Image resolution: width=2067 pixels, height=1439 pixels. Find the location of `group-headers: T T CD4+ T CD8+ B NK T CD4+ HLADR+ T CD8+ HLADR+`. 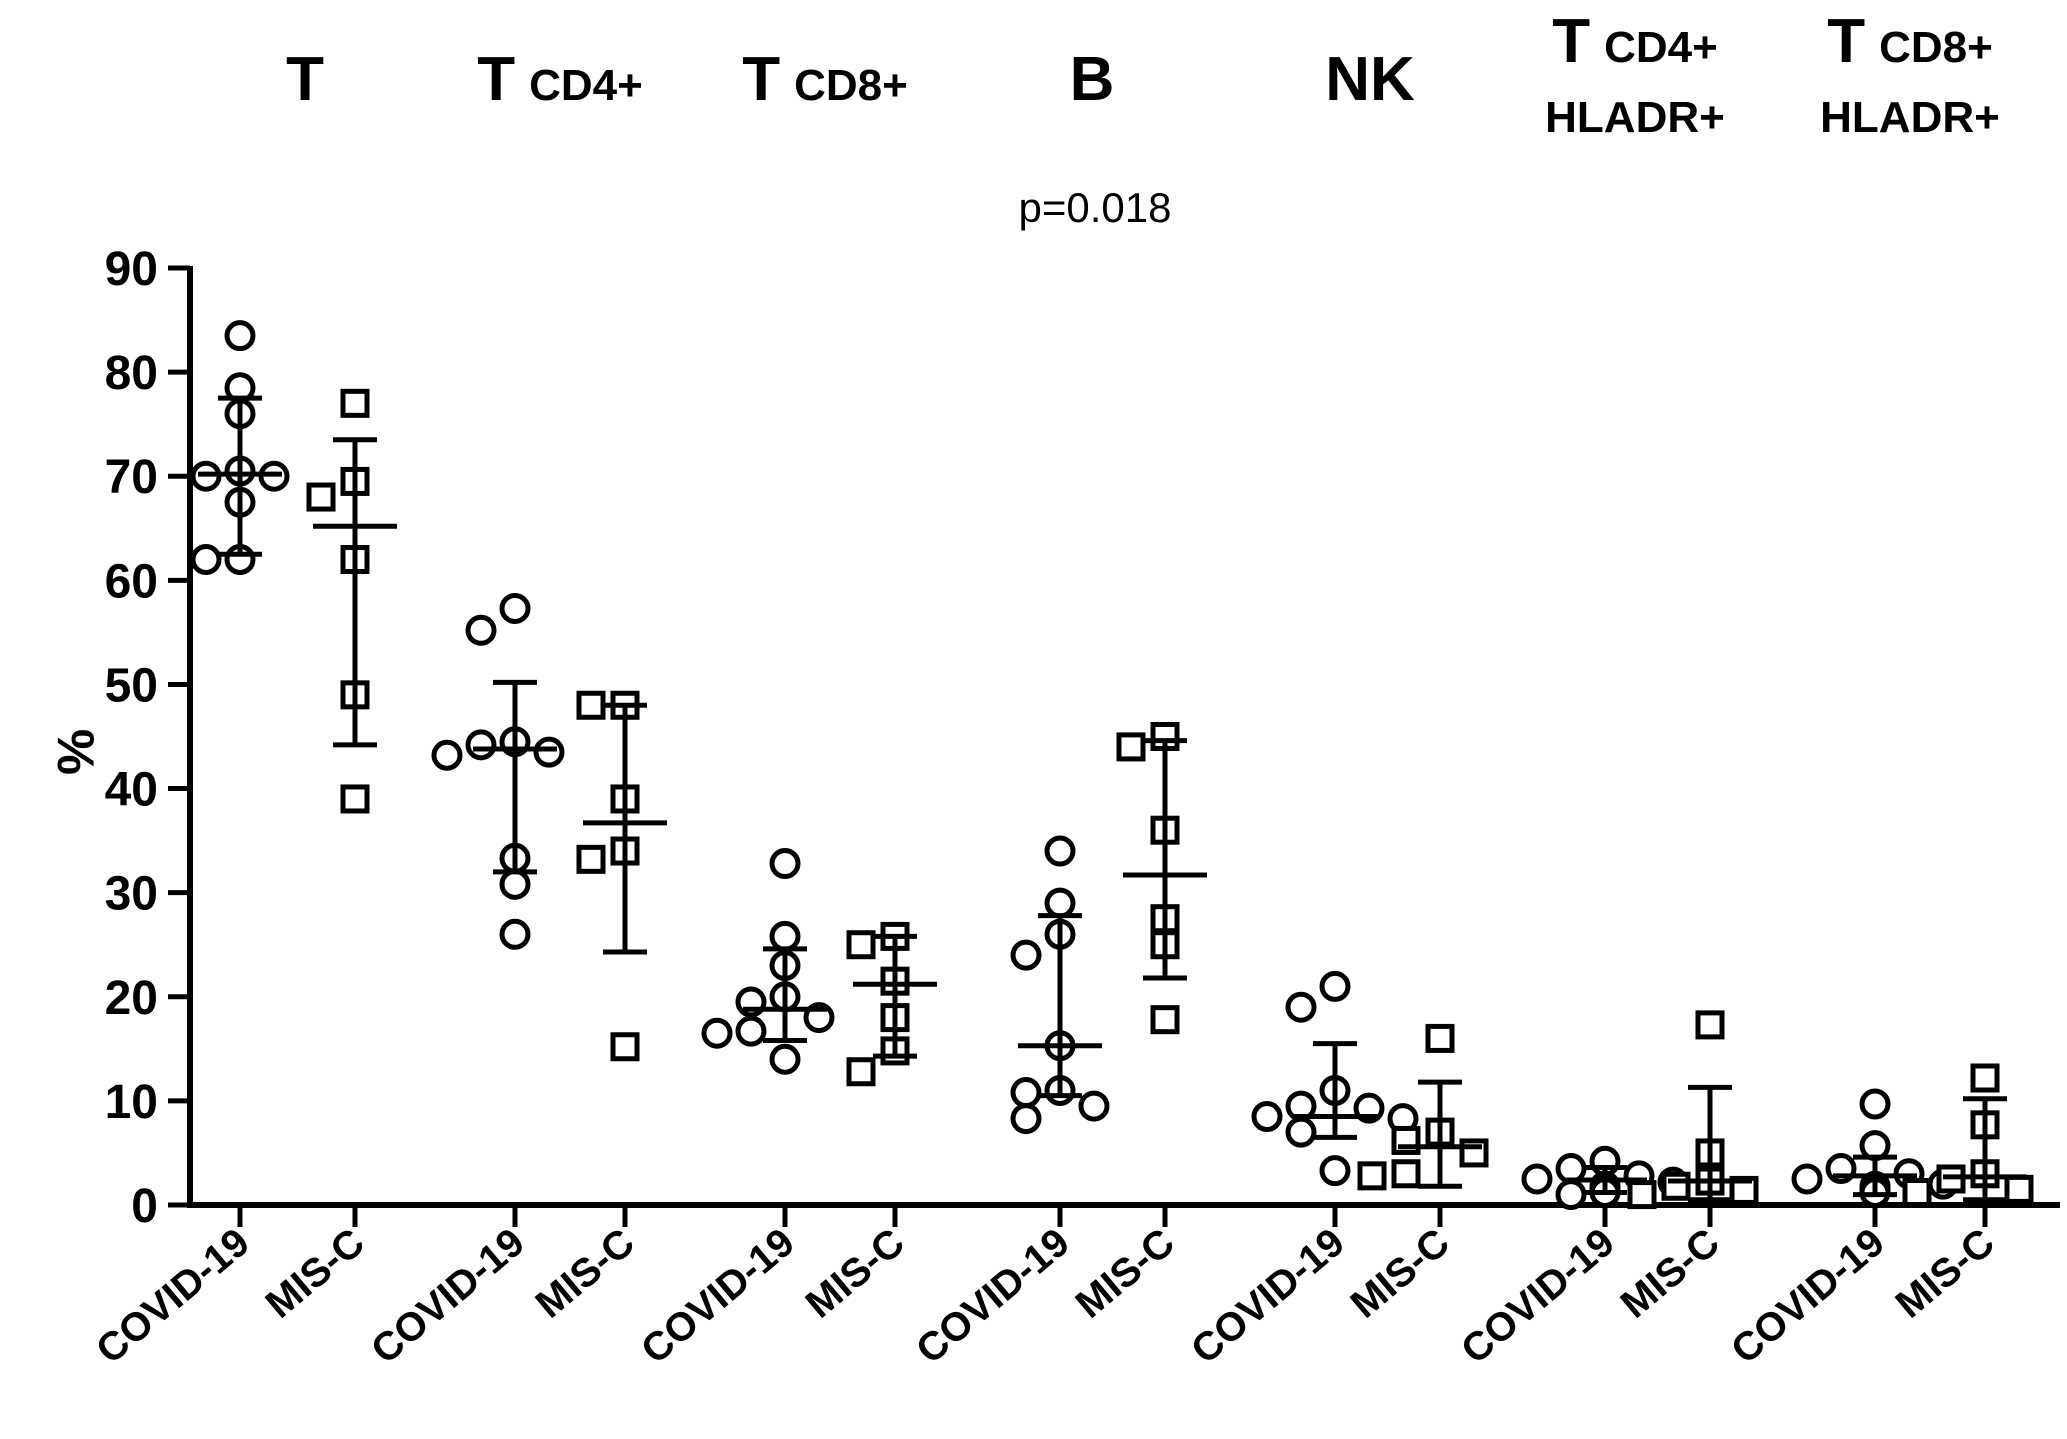

group-headers: T T CD4+ T CD8+ B NK T CD4+ HLADR+ T CD8+ HLADR+ is located at coordinates (1143, 74).